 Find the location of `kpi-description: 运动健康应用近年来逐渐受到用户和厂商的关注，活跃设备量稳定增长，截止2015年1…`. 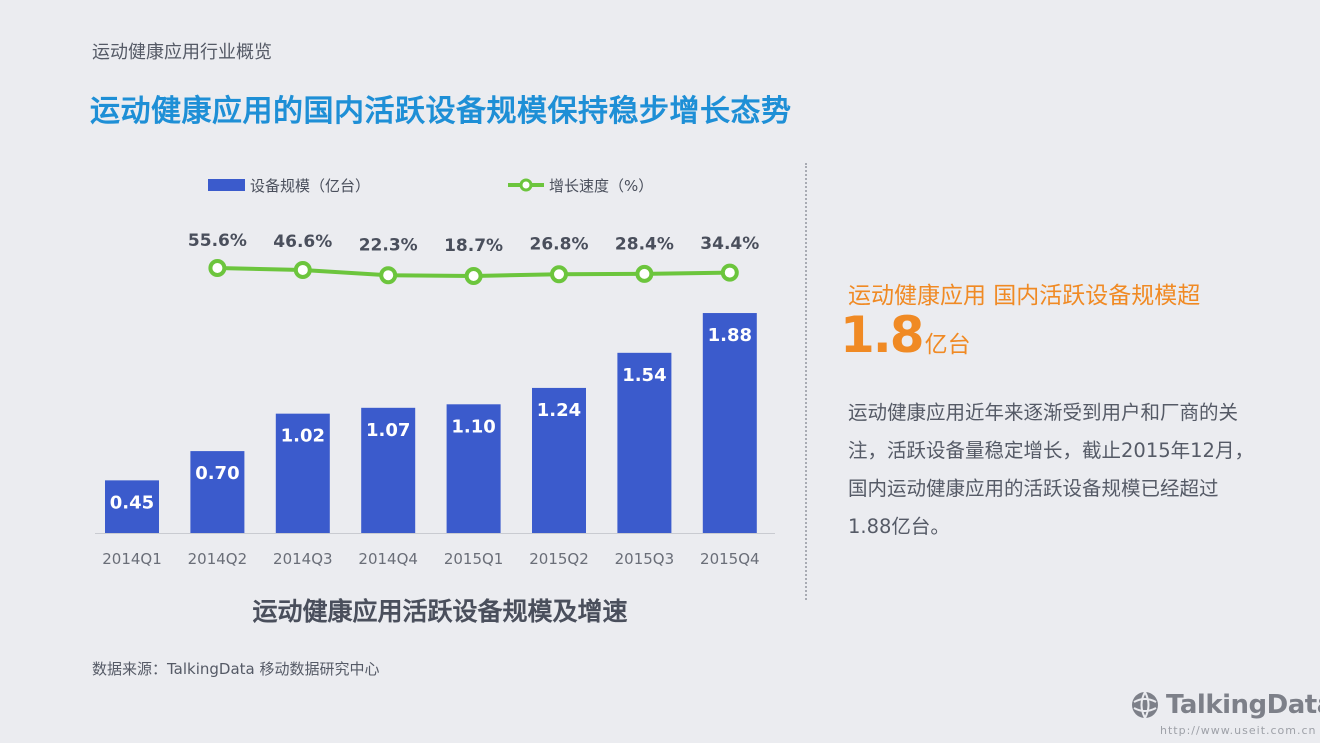

kpi-description: 运动健康应用近年来逐渐受到用户和厂商的关注，活跃设备量稳定增长，截止2015年1… is located at coordinates (1051, 469).